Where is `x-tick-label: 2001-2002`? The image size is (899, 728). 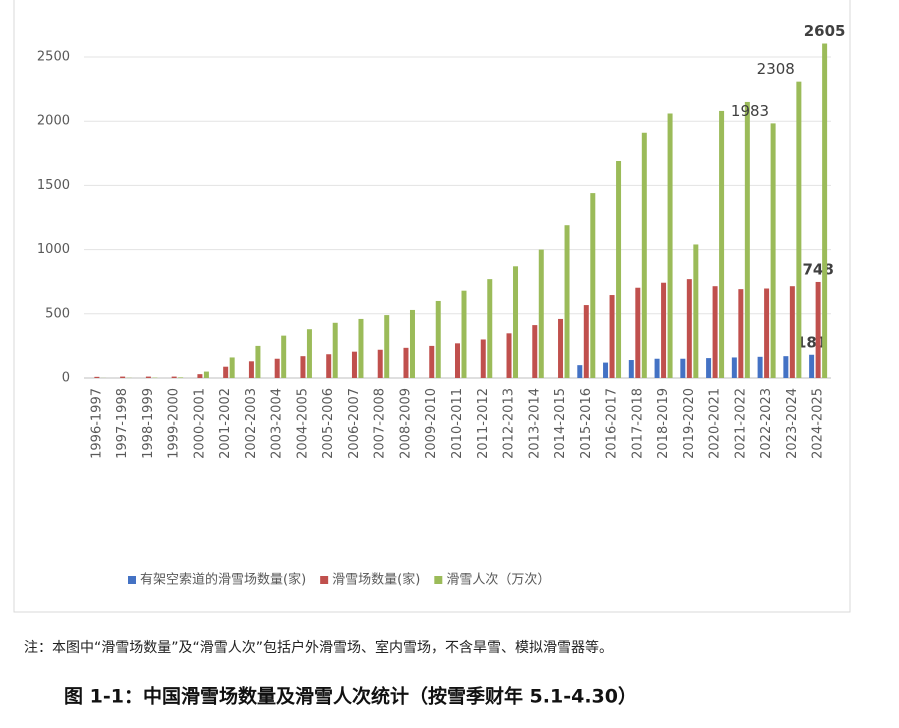 x-tick-label: 2001-2002 is located at coordinates (225, 423).